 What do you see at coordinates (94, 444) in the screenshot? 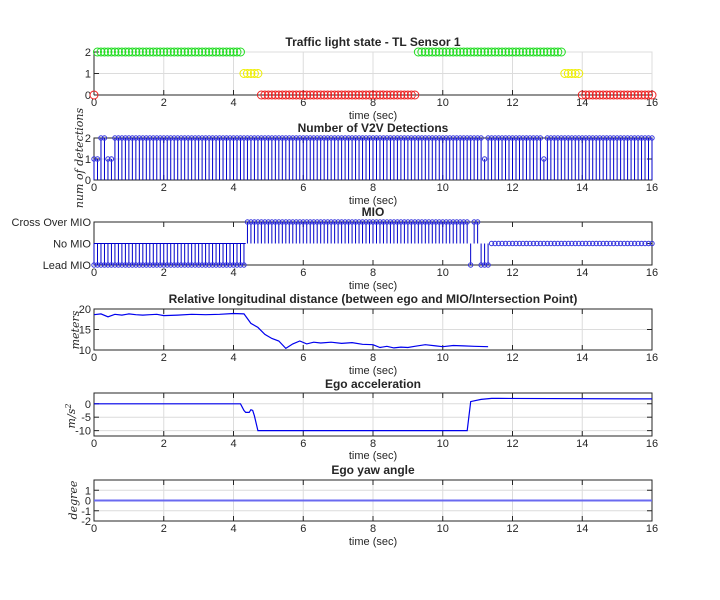
I see `accel-xtick-label: 0` at bounding box center [94, 444].